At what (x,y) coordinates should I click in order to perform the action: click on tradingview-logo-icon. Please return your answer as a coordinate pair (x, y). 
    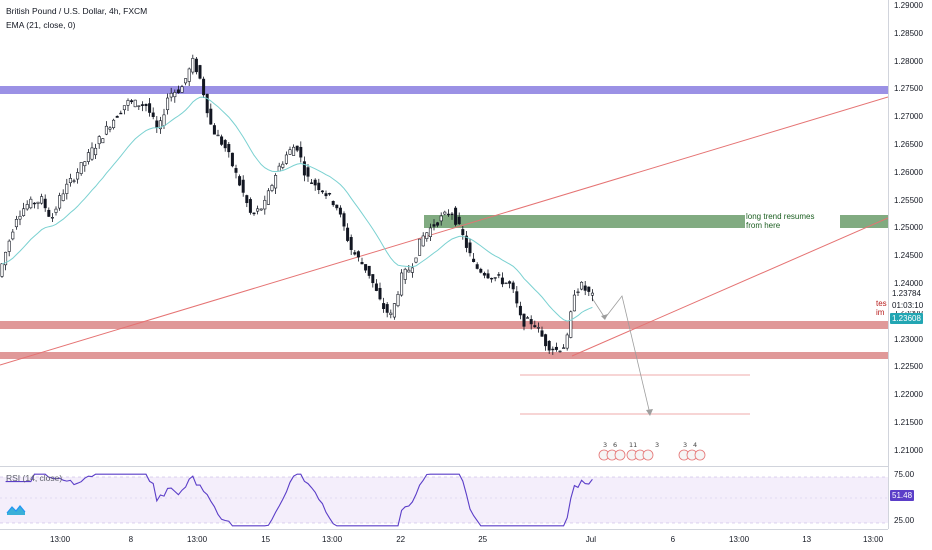
    Looking at the image, I should click on (16, 510).